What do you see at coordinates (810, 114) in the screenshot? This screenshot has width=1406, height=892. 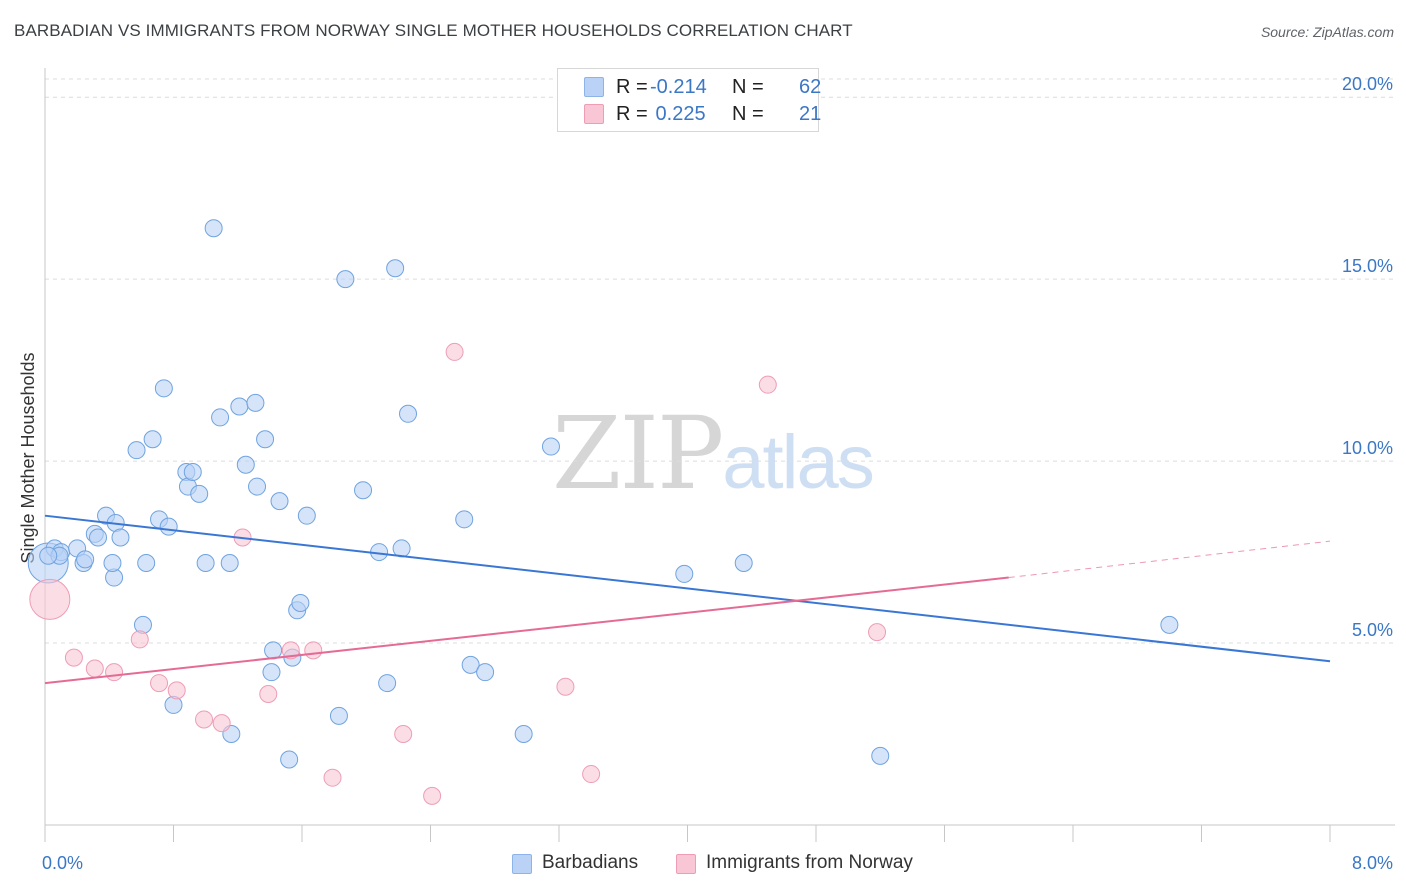 I see `n-value: 21` at bounding box center [810, 114].